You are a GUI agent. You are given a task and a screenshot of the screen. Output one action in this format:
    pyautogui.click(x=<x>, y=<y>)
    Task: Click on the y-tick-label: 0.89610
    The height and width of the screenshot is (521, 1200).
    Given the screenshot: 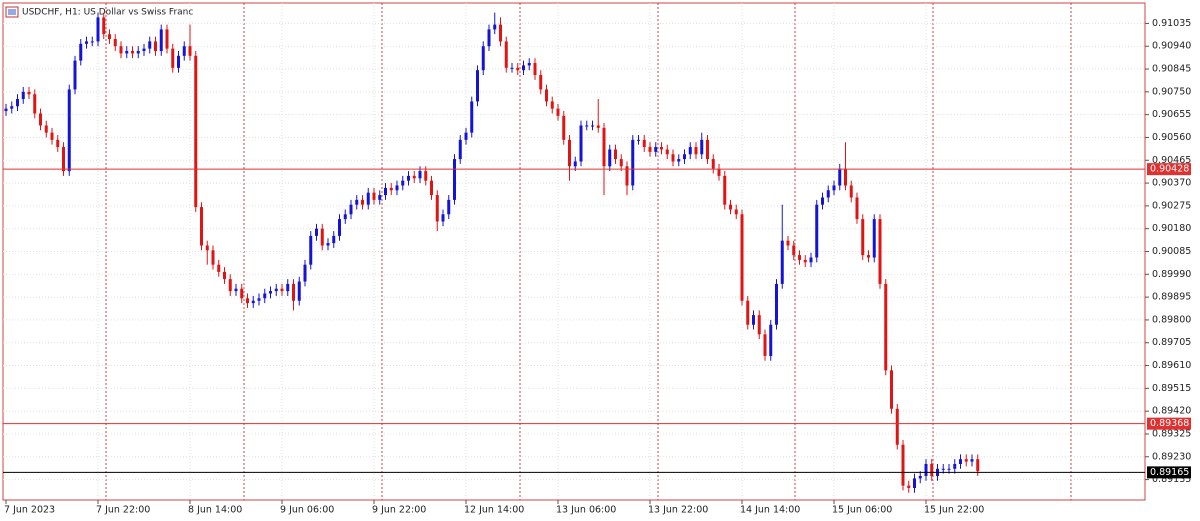 What is the action you would take?
    pyautogui.click(x=1171, y=365)
    